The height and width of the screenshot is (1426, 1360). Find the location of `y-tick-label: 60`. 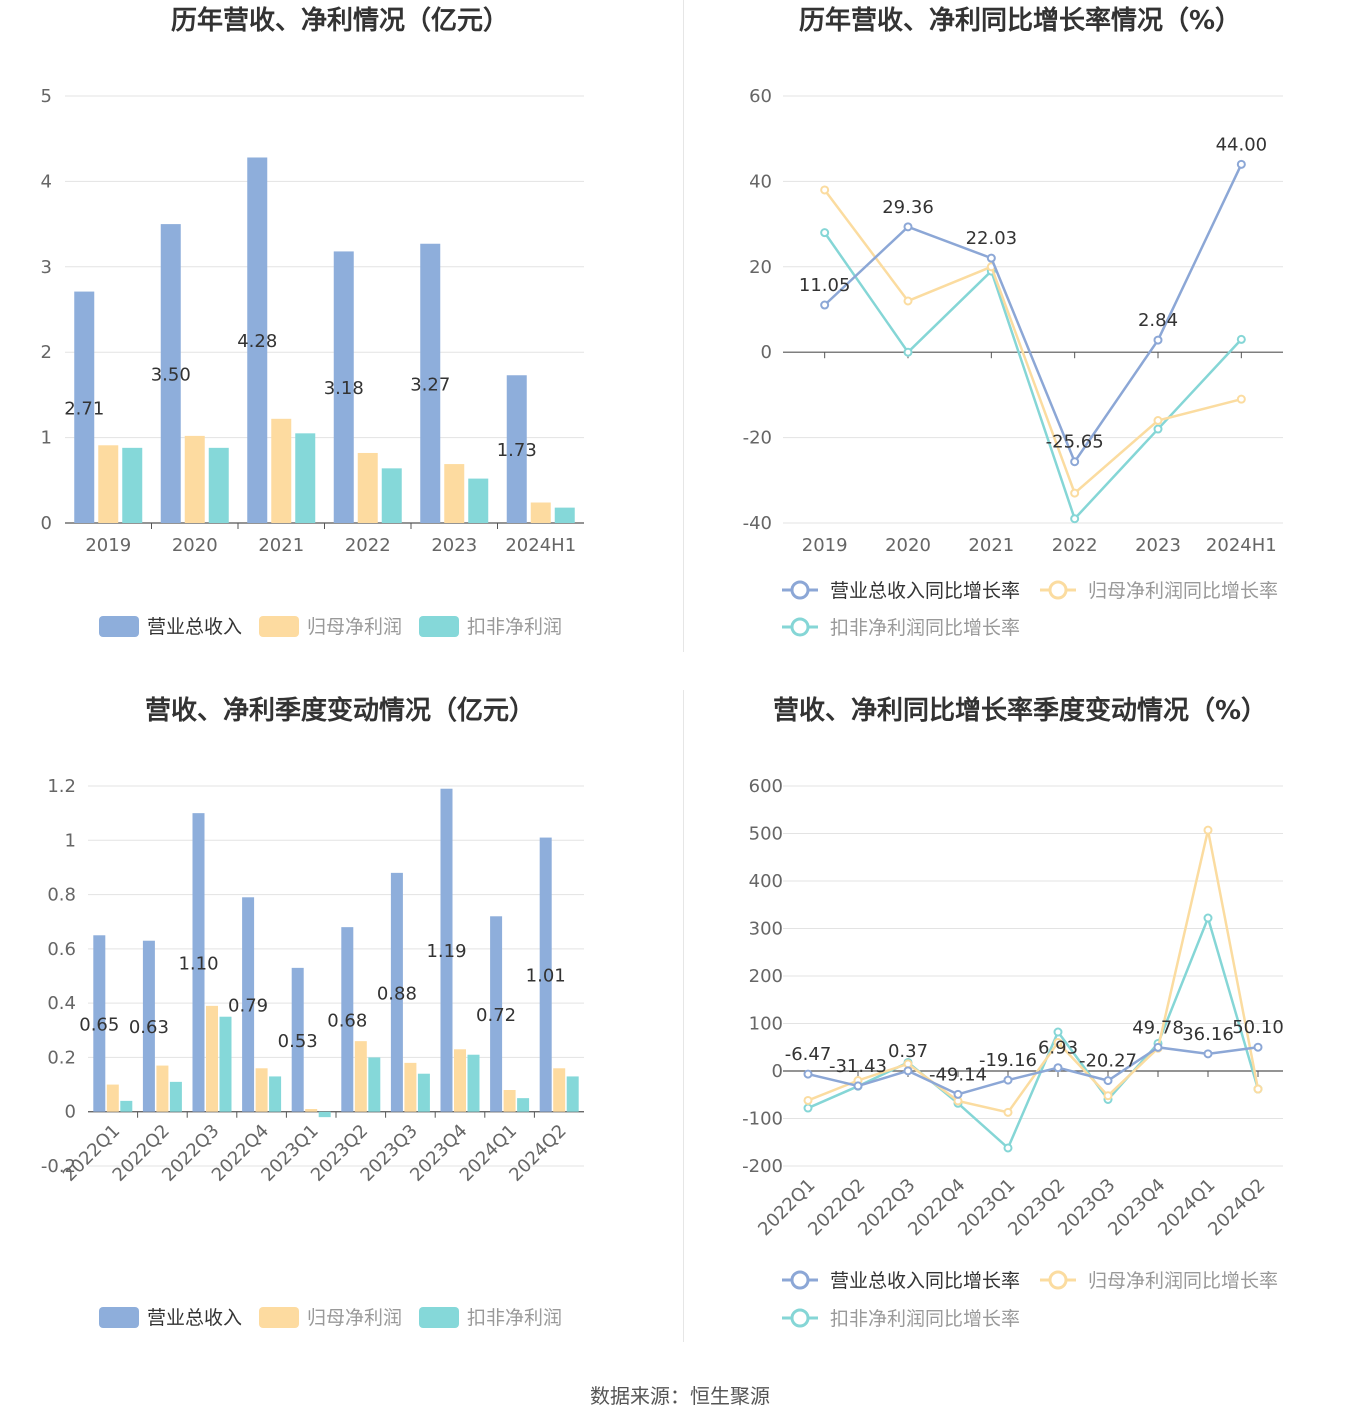

y-tick-label: 60 is located at coordinates (760, 96).